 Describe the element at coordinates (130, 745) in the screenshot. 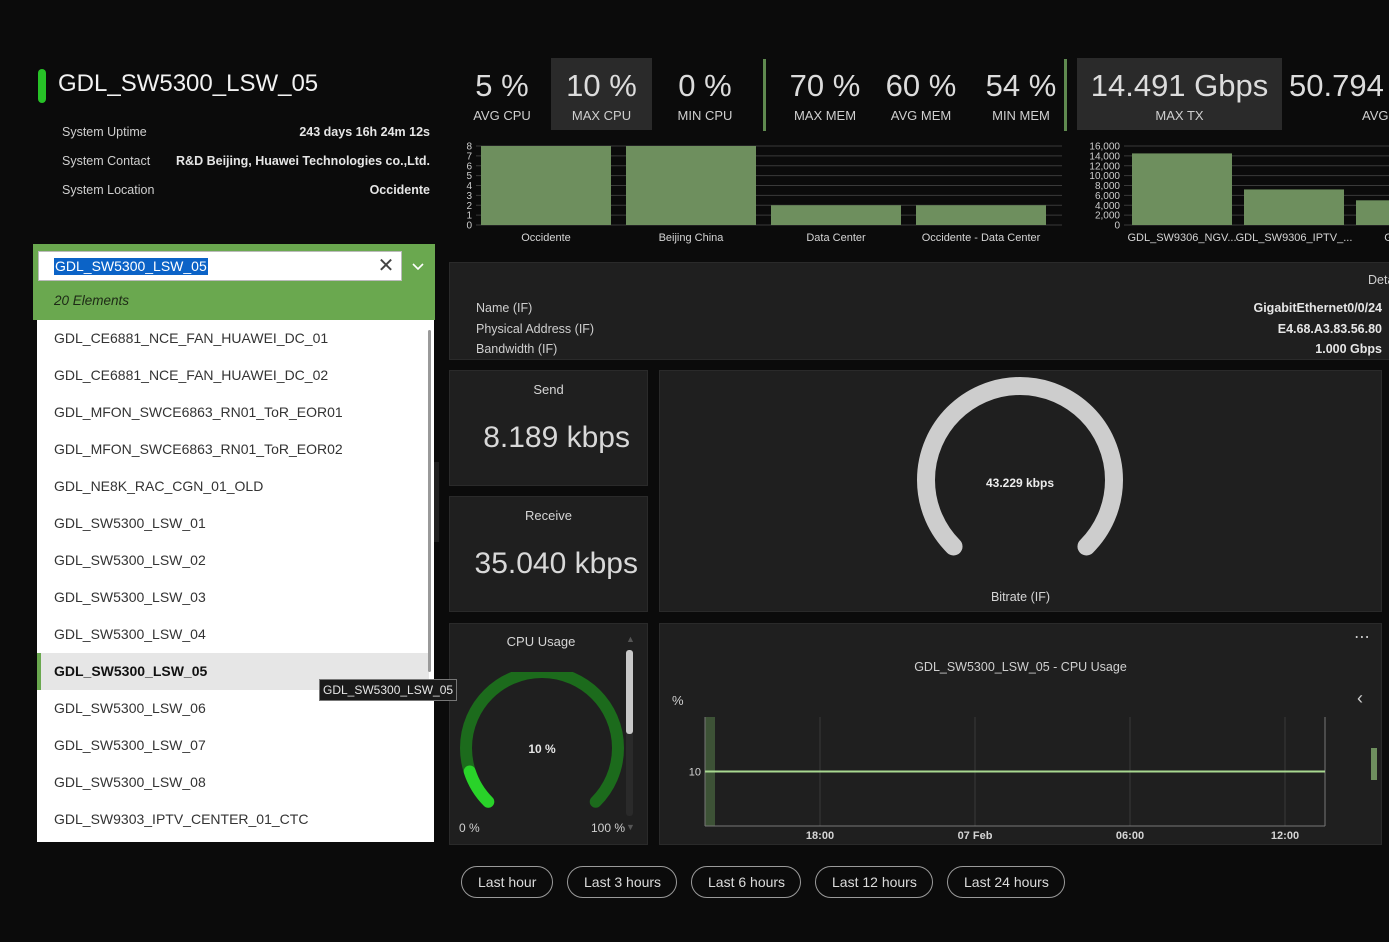

I see `dropdown-item: GDL_SW5300_LSW_07` at that location.